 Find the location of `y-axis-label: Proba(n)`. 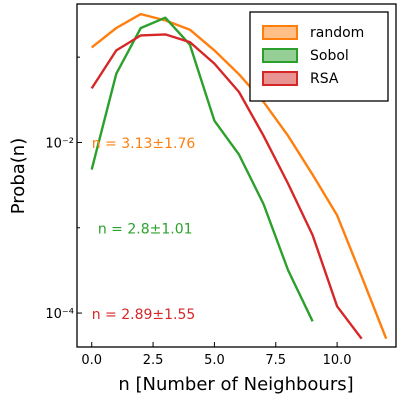

y-axis-label: Proba(n) is located at coordinates (18, 176).